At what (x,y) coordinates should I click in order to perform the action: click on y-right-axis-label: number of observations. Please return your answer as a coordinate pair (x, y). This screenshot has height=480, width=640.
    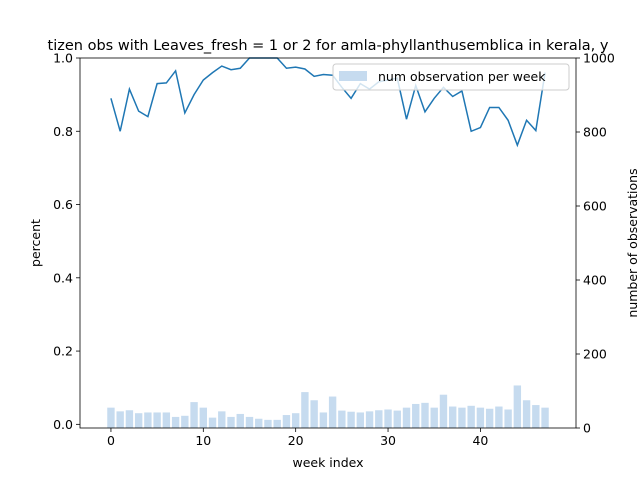
    Looking at the image, I should click on (632, 242).